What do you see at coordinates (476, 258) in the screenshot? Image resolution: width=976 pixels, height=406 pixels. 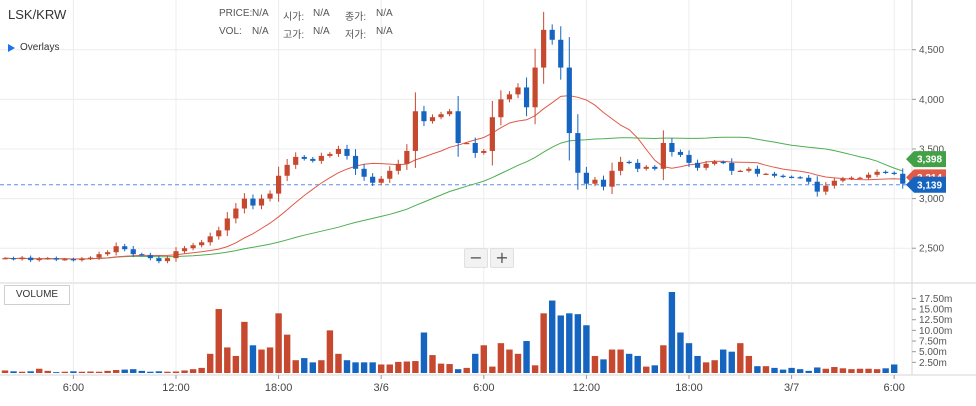 I see `zoom-out-button: −` at bounding box center [476, 258].